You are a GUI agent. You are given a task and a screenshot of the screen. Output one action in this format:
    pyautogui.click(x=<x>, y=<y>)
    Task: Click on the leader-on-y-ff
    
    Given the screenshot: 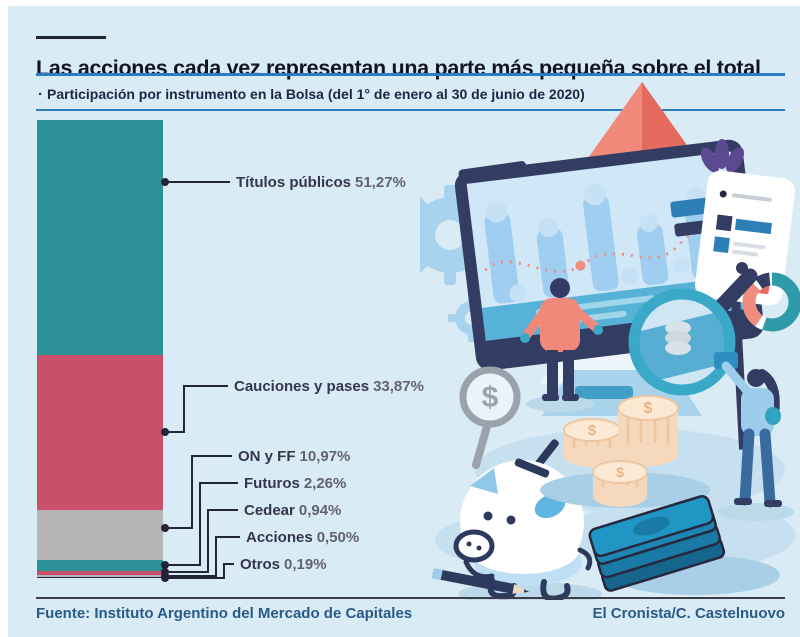 What is the action you would take?
    pyautogui.click(x=198, y=492)
    